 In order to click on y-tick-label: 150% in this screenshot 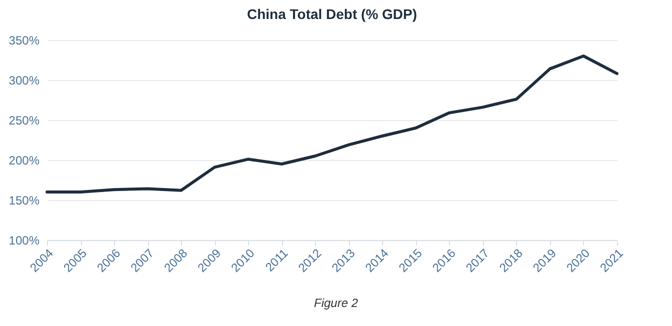, I will do `click(24, 201)`.